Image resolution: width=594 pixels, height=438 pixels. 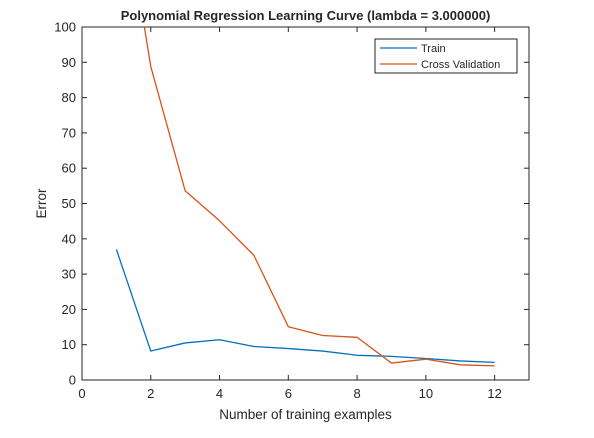 What do you see at coordinates (356, 393) in the screenshot?
I see `x-tick-label: 8` at bounding box center [356, 393].